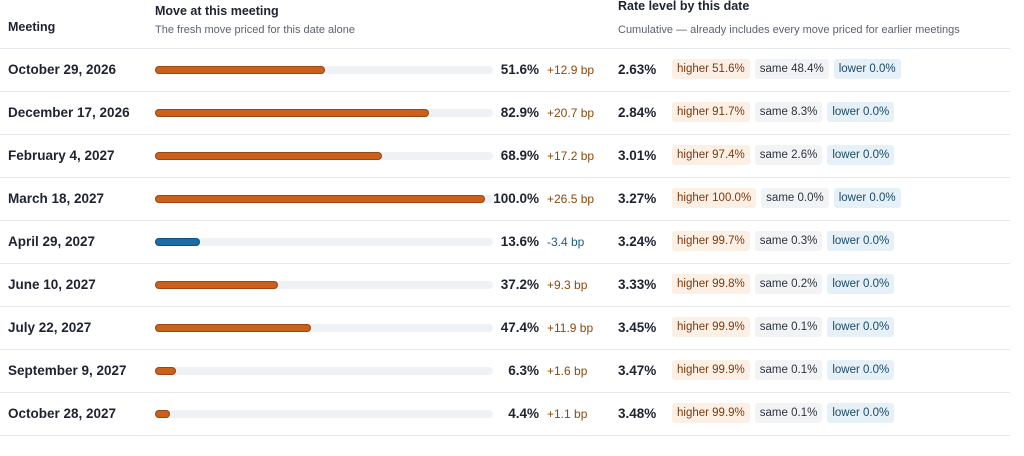 The image size is (1024, 456). What do you see at coordinates (519, 69) in the screenshot?
I see `move-percent: 51.6%` at bounding box center [519, 69].